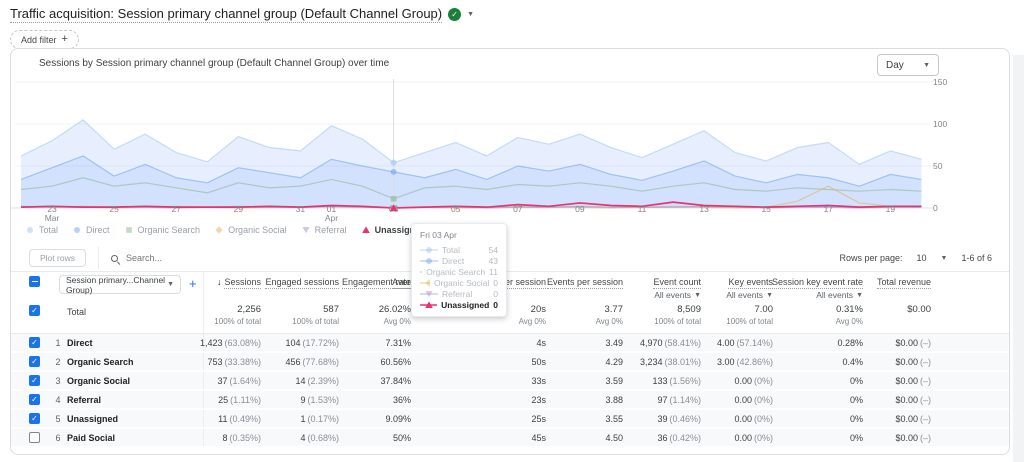 The height and width of the screenshot is (462, 1024). What do you see at coordinates (749, 288) in the screenshot?
I see `col-header-key-events: Key events All events ▼` at bounding box center [749, 288].